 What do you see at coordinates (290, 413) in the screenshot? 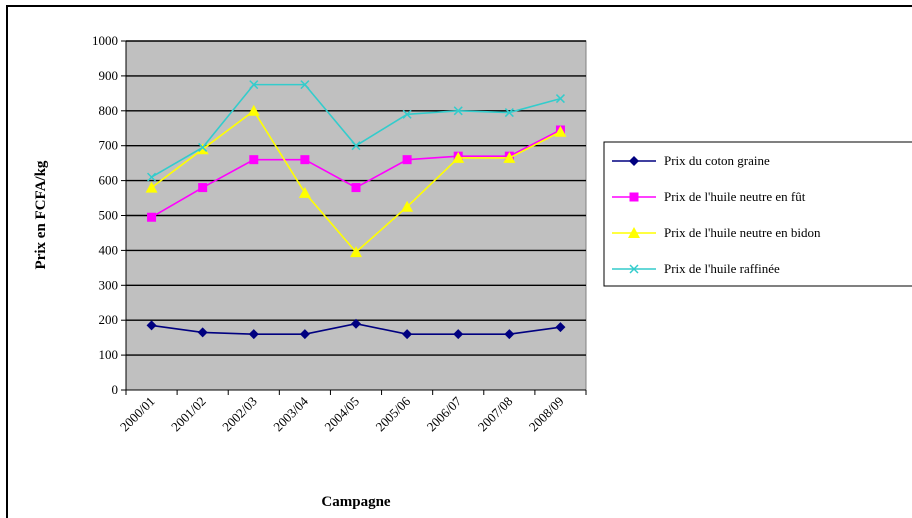
I see `x-tick-label: 2003/04` at bounding box center [290, 413].